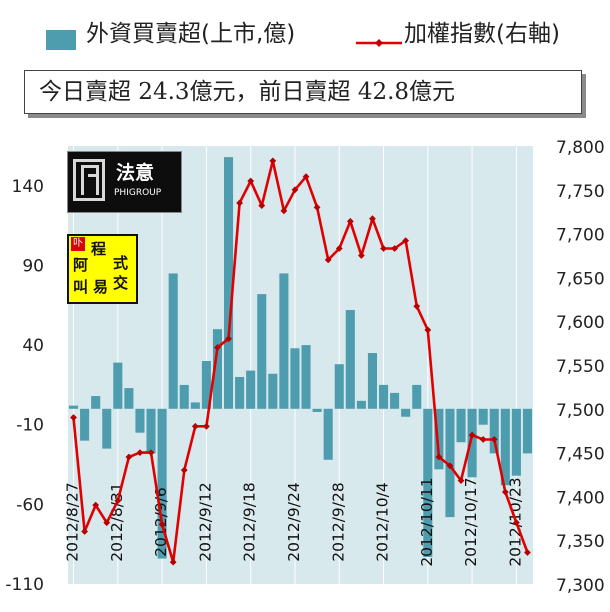 The width and height of the screenshot is (610, 612). What do you see at coordinates (580, 455) in the screenshot?
I see `right-axis-tick-label: 7,450` at bounding box center [580, 455].